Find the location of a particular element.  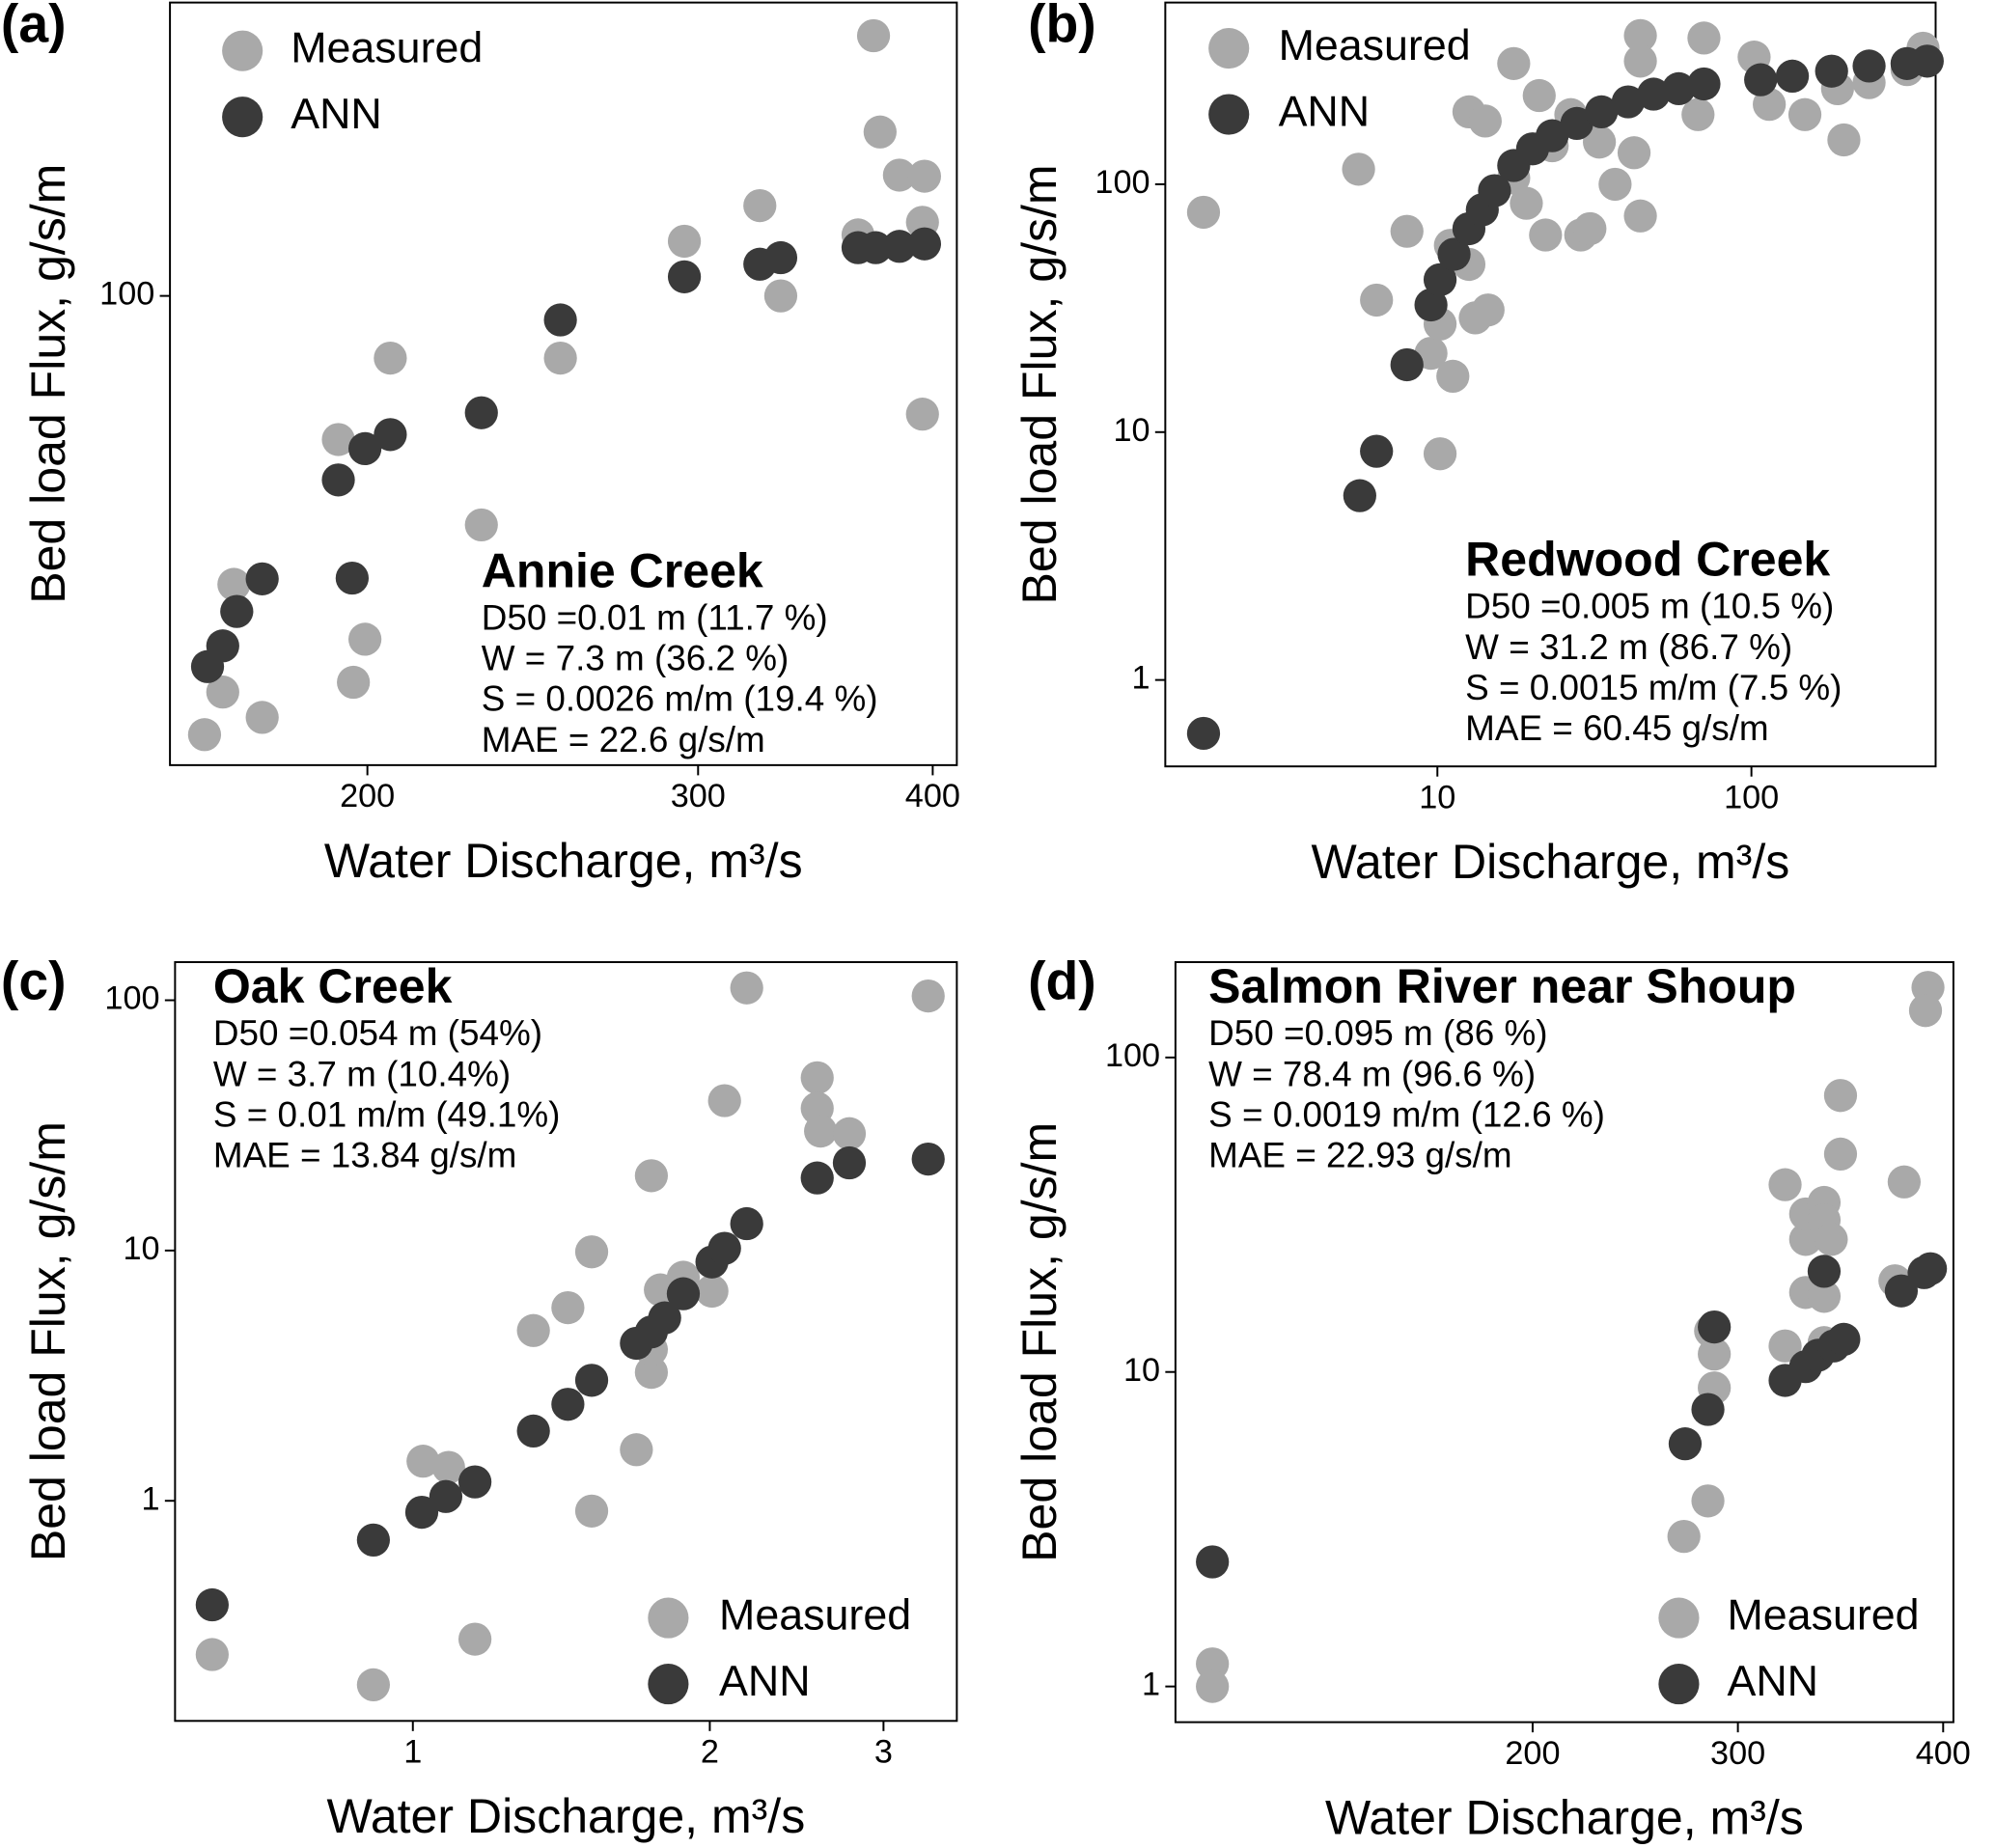

annotation-line: D50 =0.005 m (10.5 %) is located at coordinates (1649, 606).